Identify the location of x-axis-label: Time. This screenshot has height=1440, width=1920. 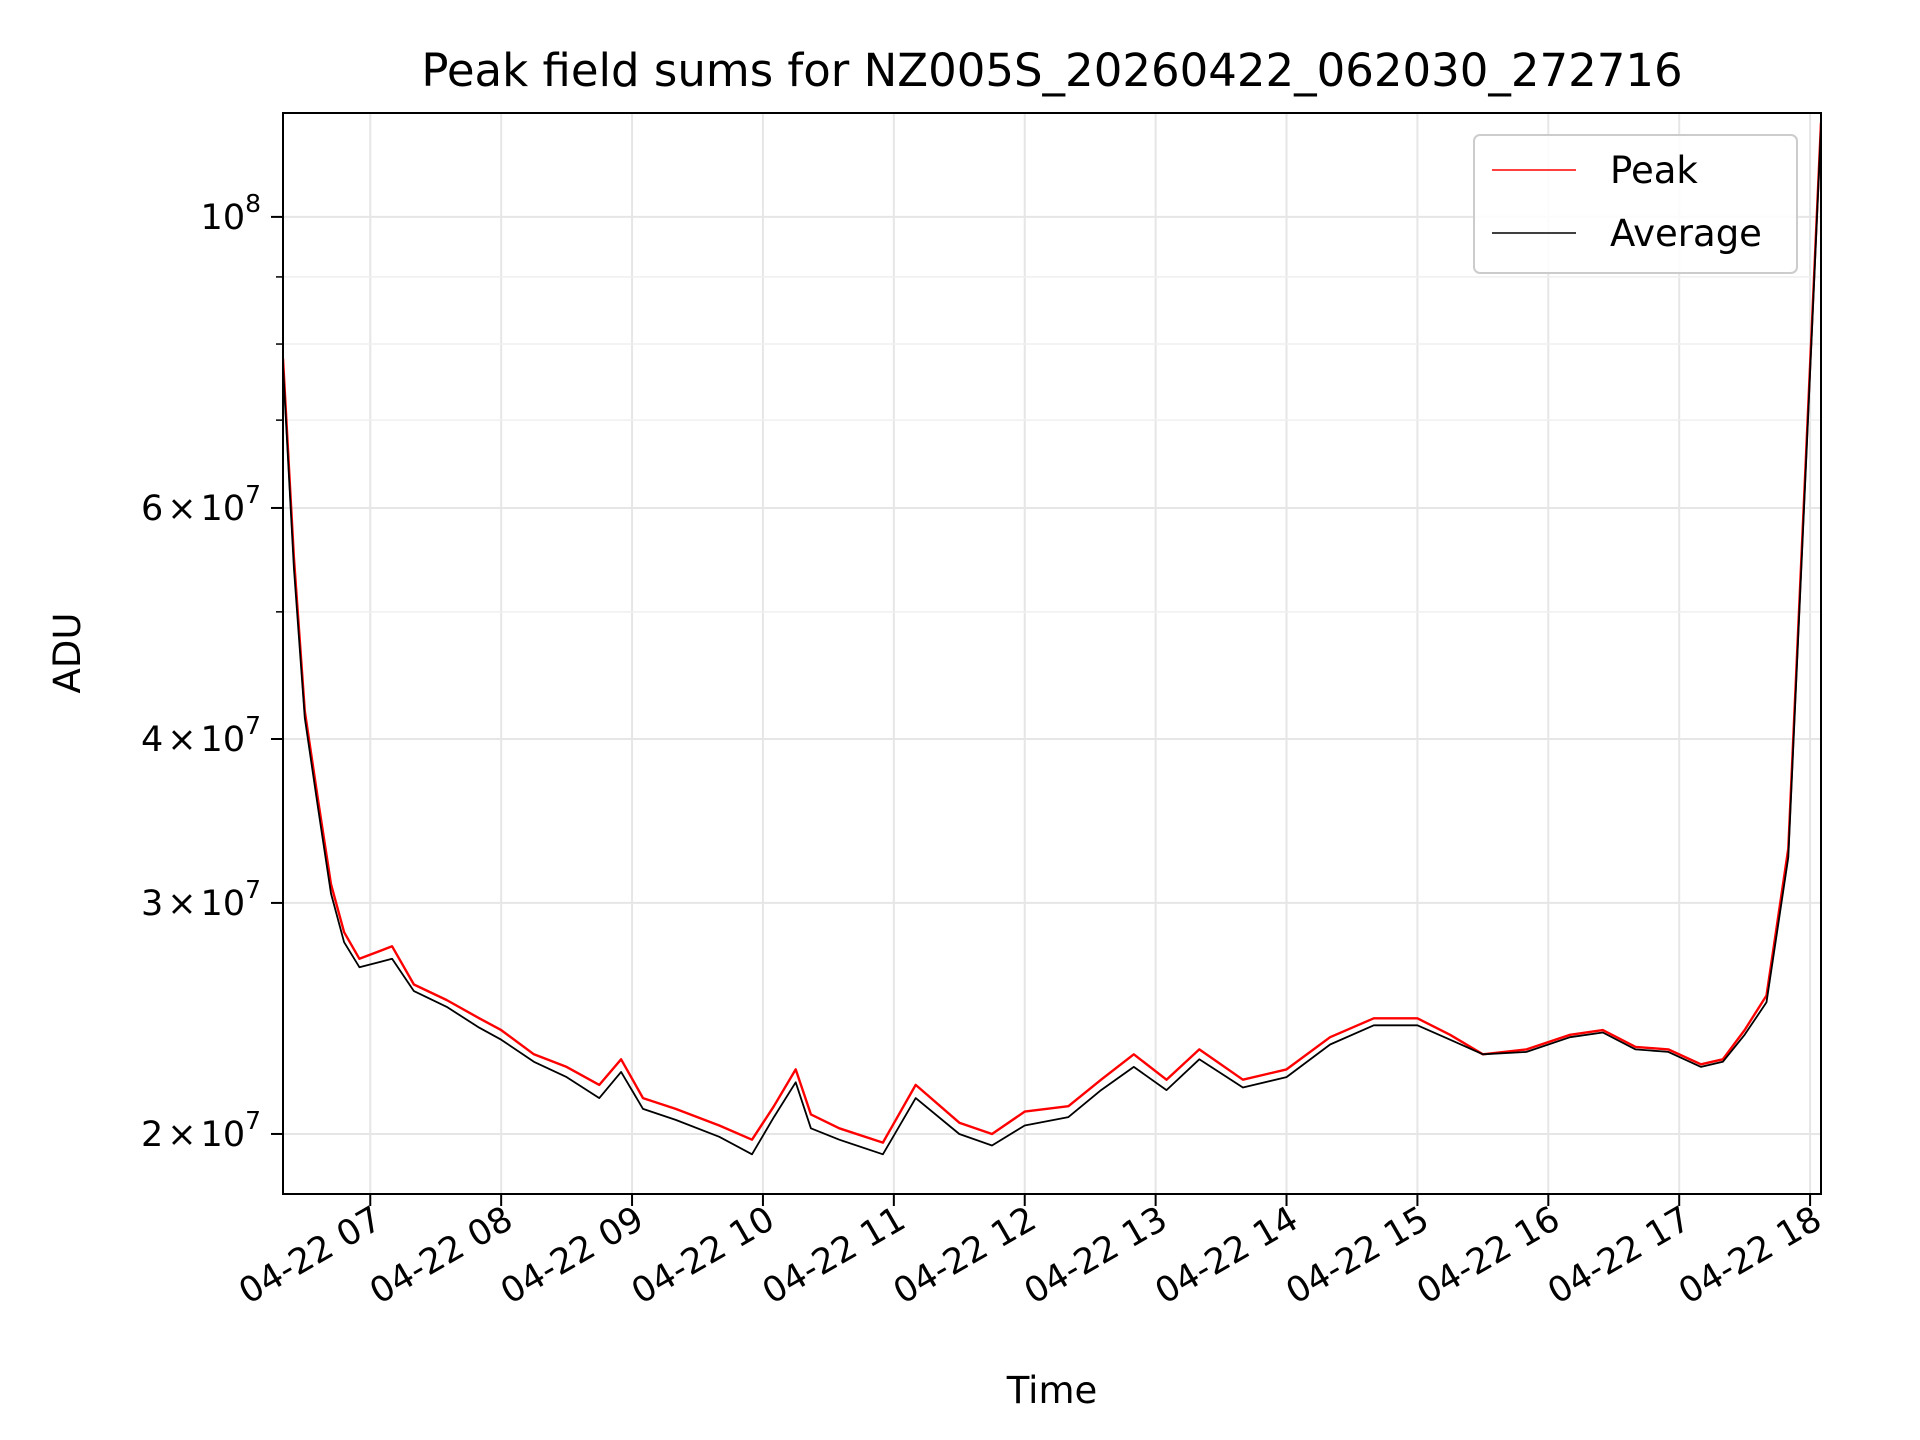
(1052, 1390).